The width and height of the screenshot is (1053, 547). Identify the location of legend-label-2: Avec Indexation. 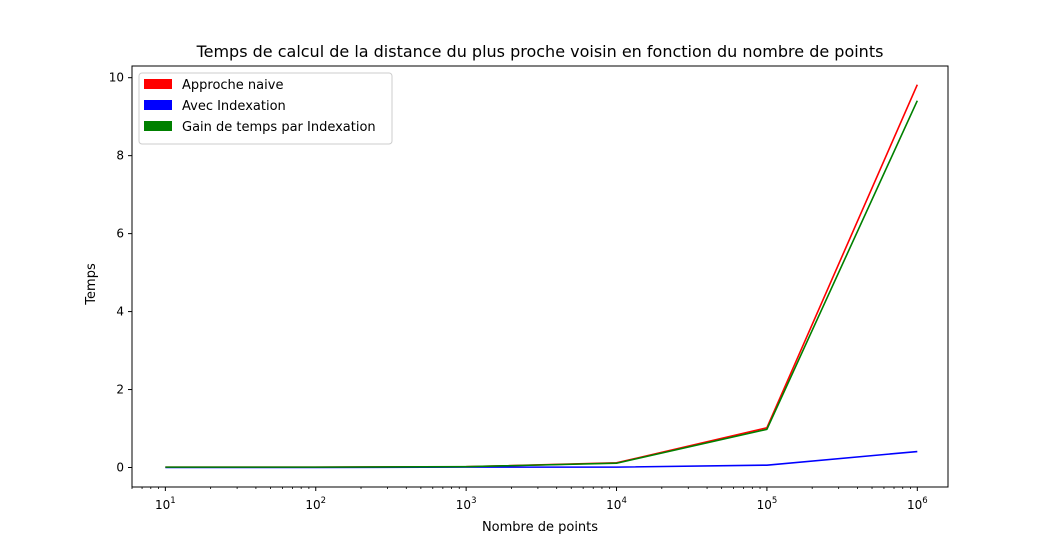
(234, 106).